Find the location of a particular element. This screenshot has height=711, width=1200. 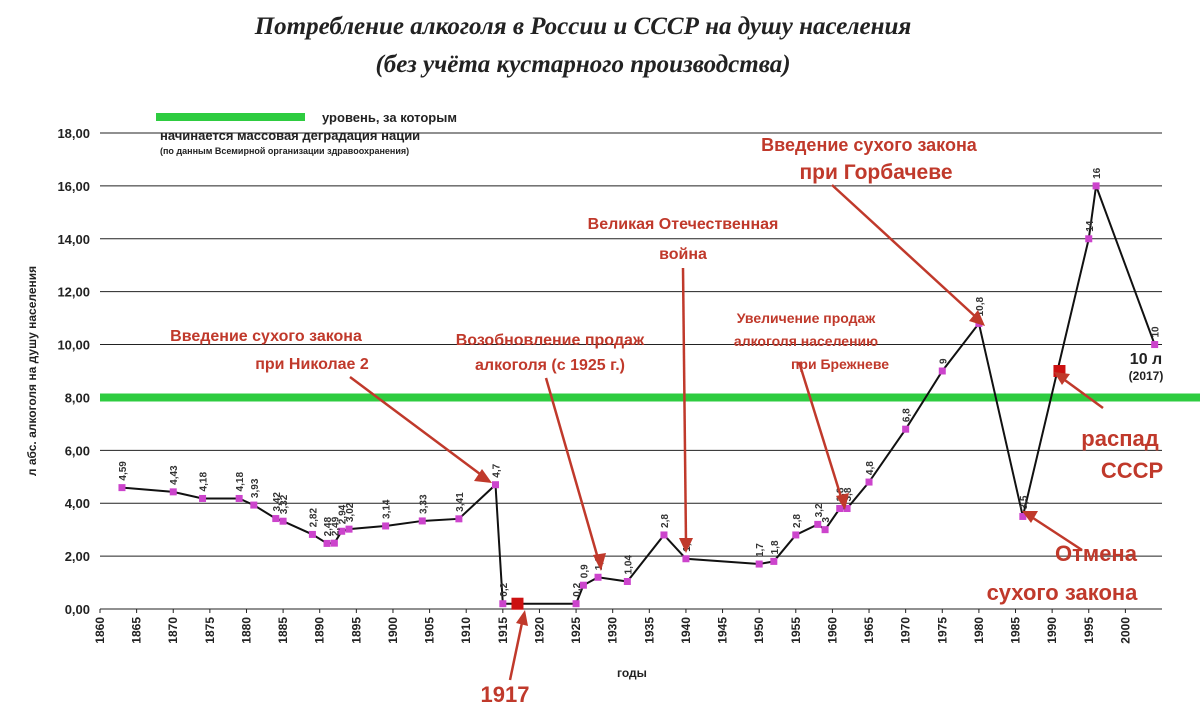

data-label: 3,14 is located at coordinates (387, 509).